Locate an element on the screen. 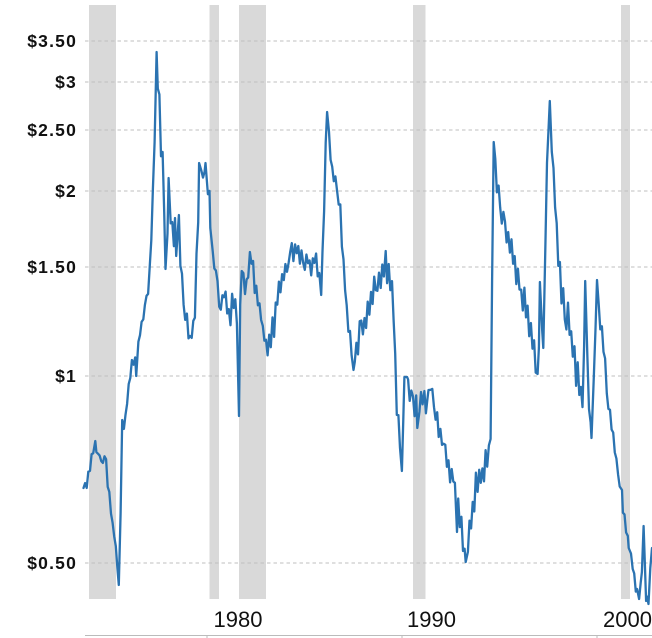 This screenshot has height=638, width=652. svg-text: $3 is located at coordinates (66, 82).